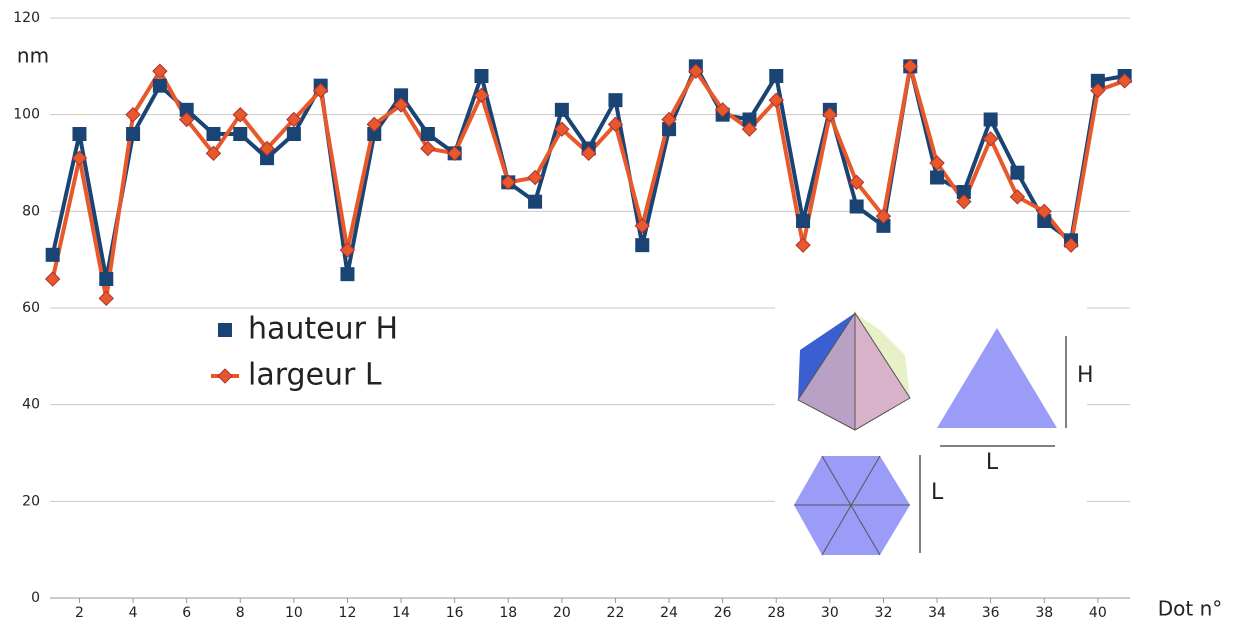 The width and height of the screenshot is (1238, 623). I want to click on height-label: H, so click(1085, 375).